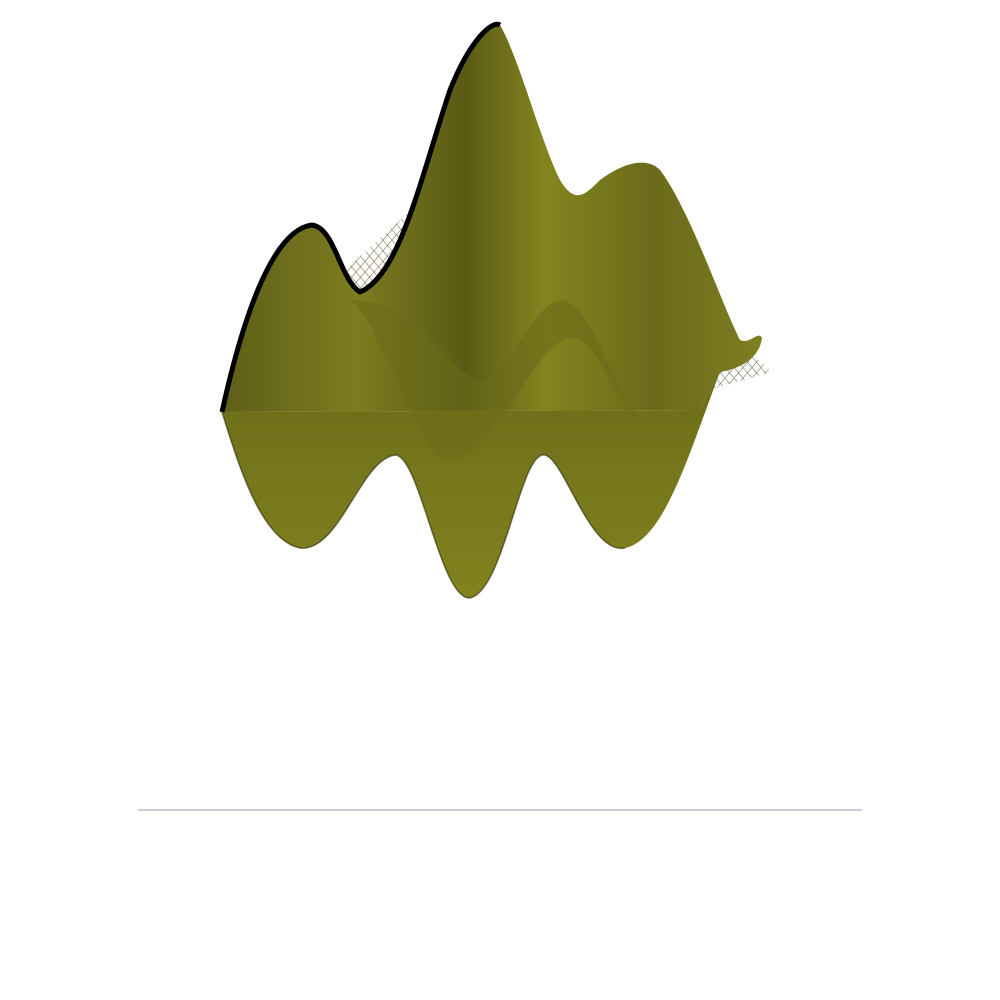  Describe the element at coordinates (495, 381) in the screenshot. I see `surface-mid-dip` at that location.